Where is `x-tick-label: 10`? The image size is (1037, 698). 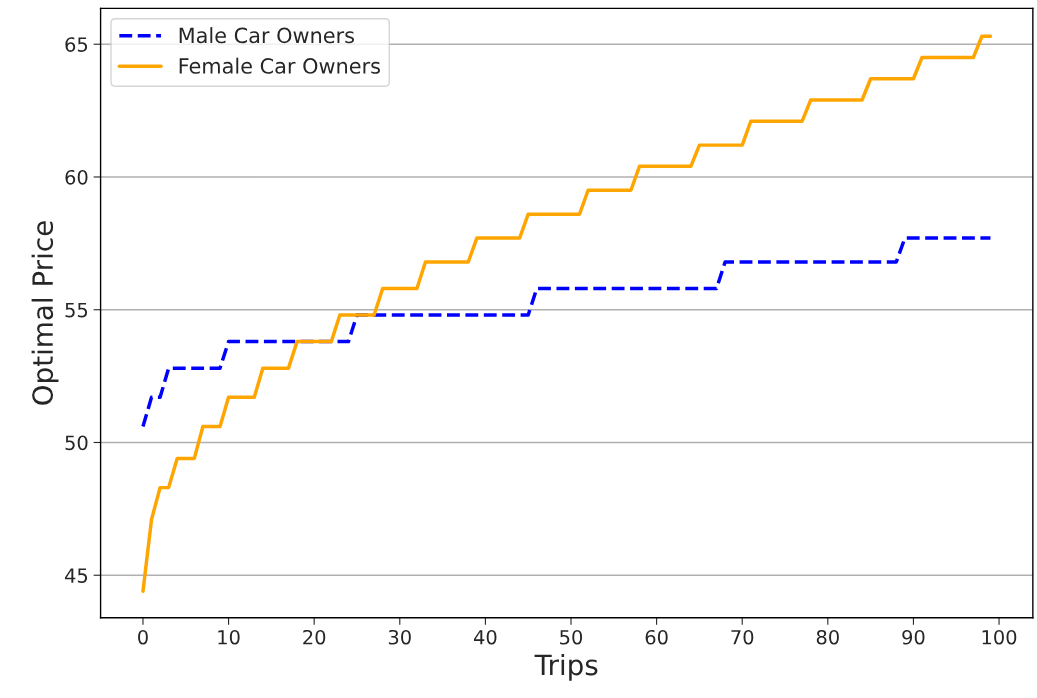 x-tick-label: 10 is located at coordinates (229, 637).